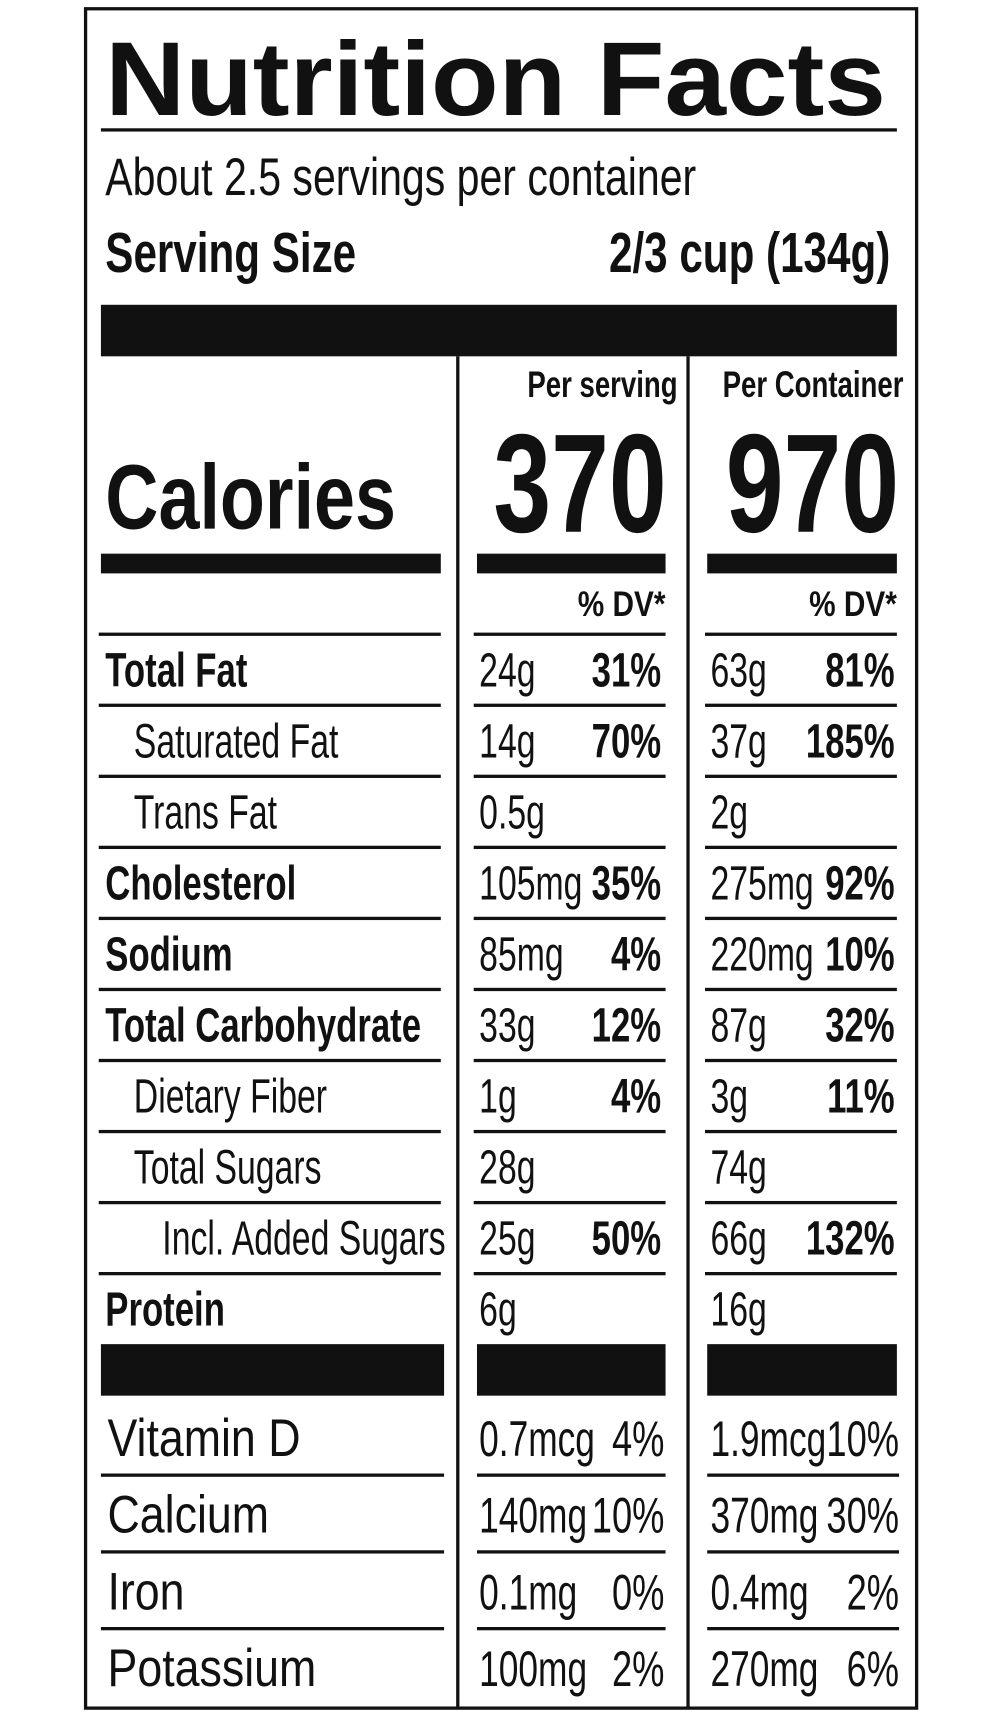 This screenshot has width=1000, height=1718. I want to click on amount: 220mg, so click(762, 953).